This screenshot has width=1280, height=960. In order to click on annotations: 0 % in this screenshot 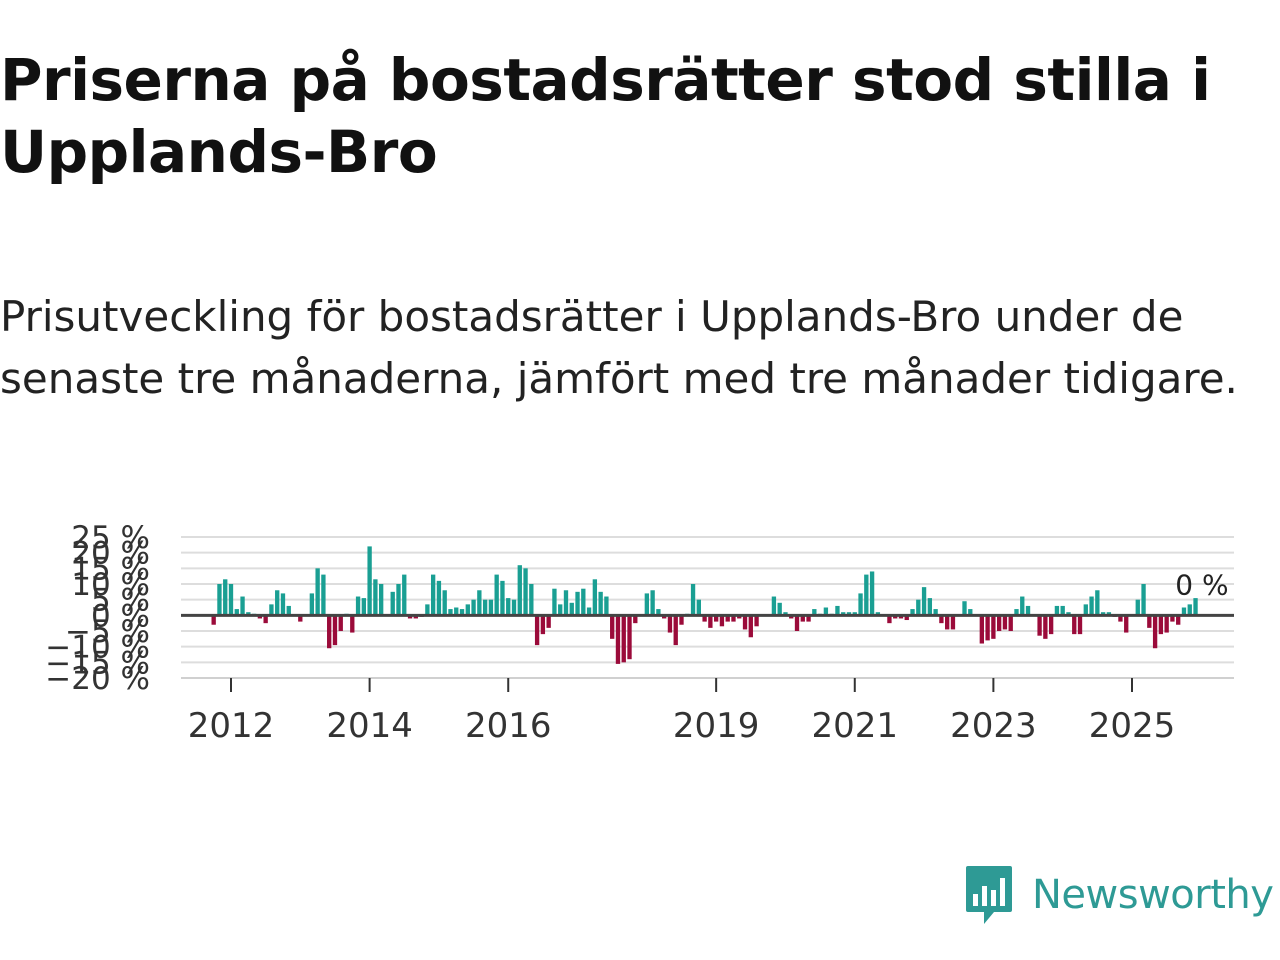, I will do `click(1201, 584)`.